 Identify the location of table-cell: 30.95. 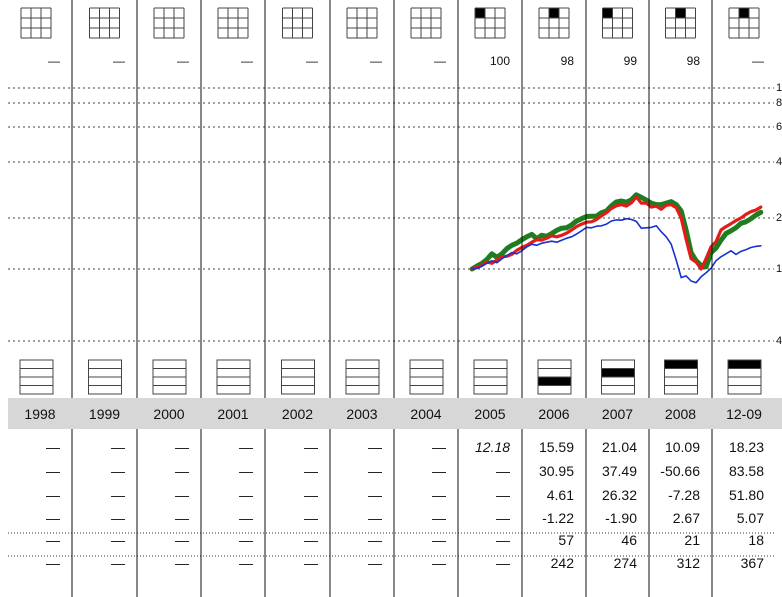
(556, 471).